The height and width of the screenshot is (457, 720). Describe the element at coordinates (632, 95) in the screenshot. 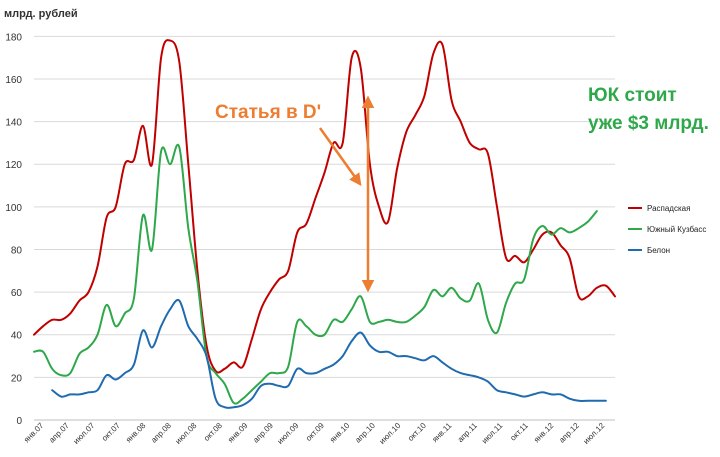

I see `annotation-value-line-1: ЮК стоит` at that location.